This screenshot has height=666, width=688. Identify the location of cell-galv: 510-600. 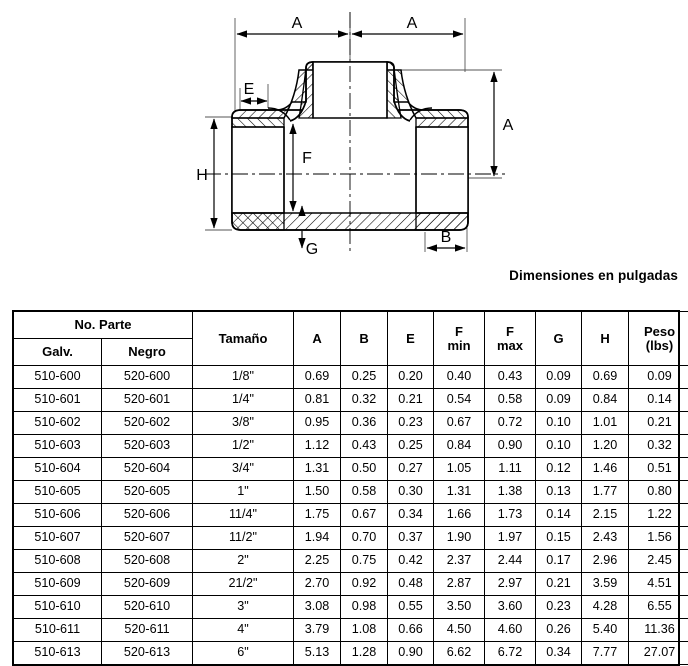
(58, 377).